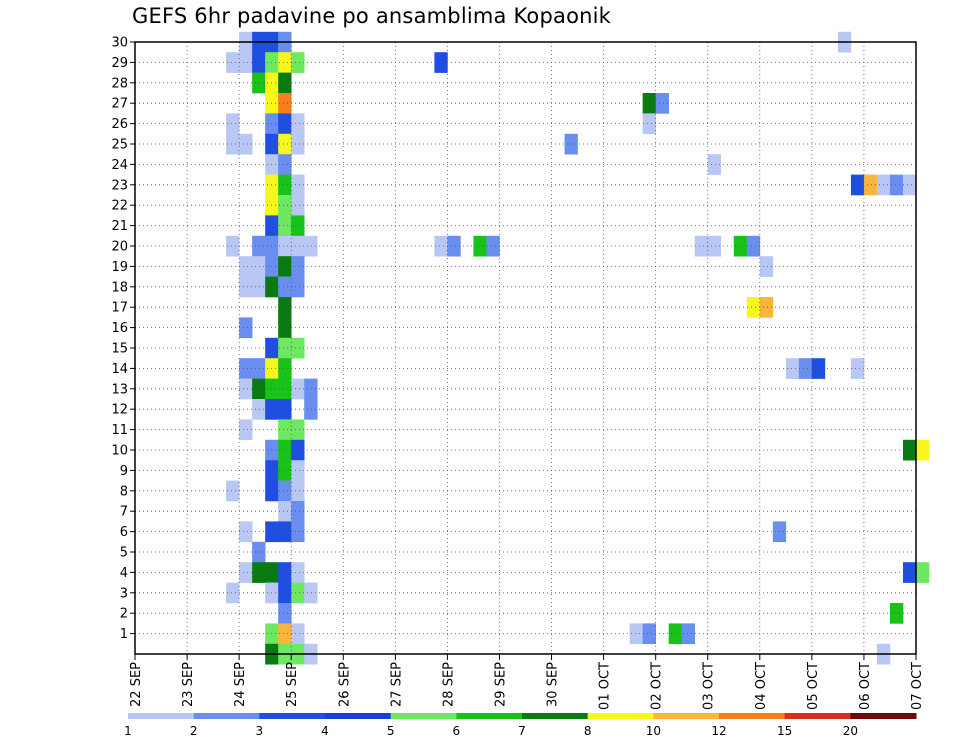 The height and width of the screenshot is (742, 960). What do you see at coordinates (124, 593) in the screenshot?
I see `y-tick-label: 3` at bounding box center [124, 593].